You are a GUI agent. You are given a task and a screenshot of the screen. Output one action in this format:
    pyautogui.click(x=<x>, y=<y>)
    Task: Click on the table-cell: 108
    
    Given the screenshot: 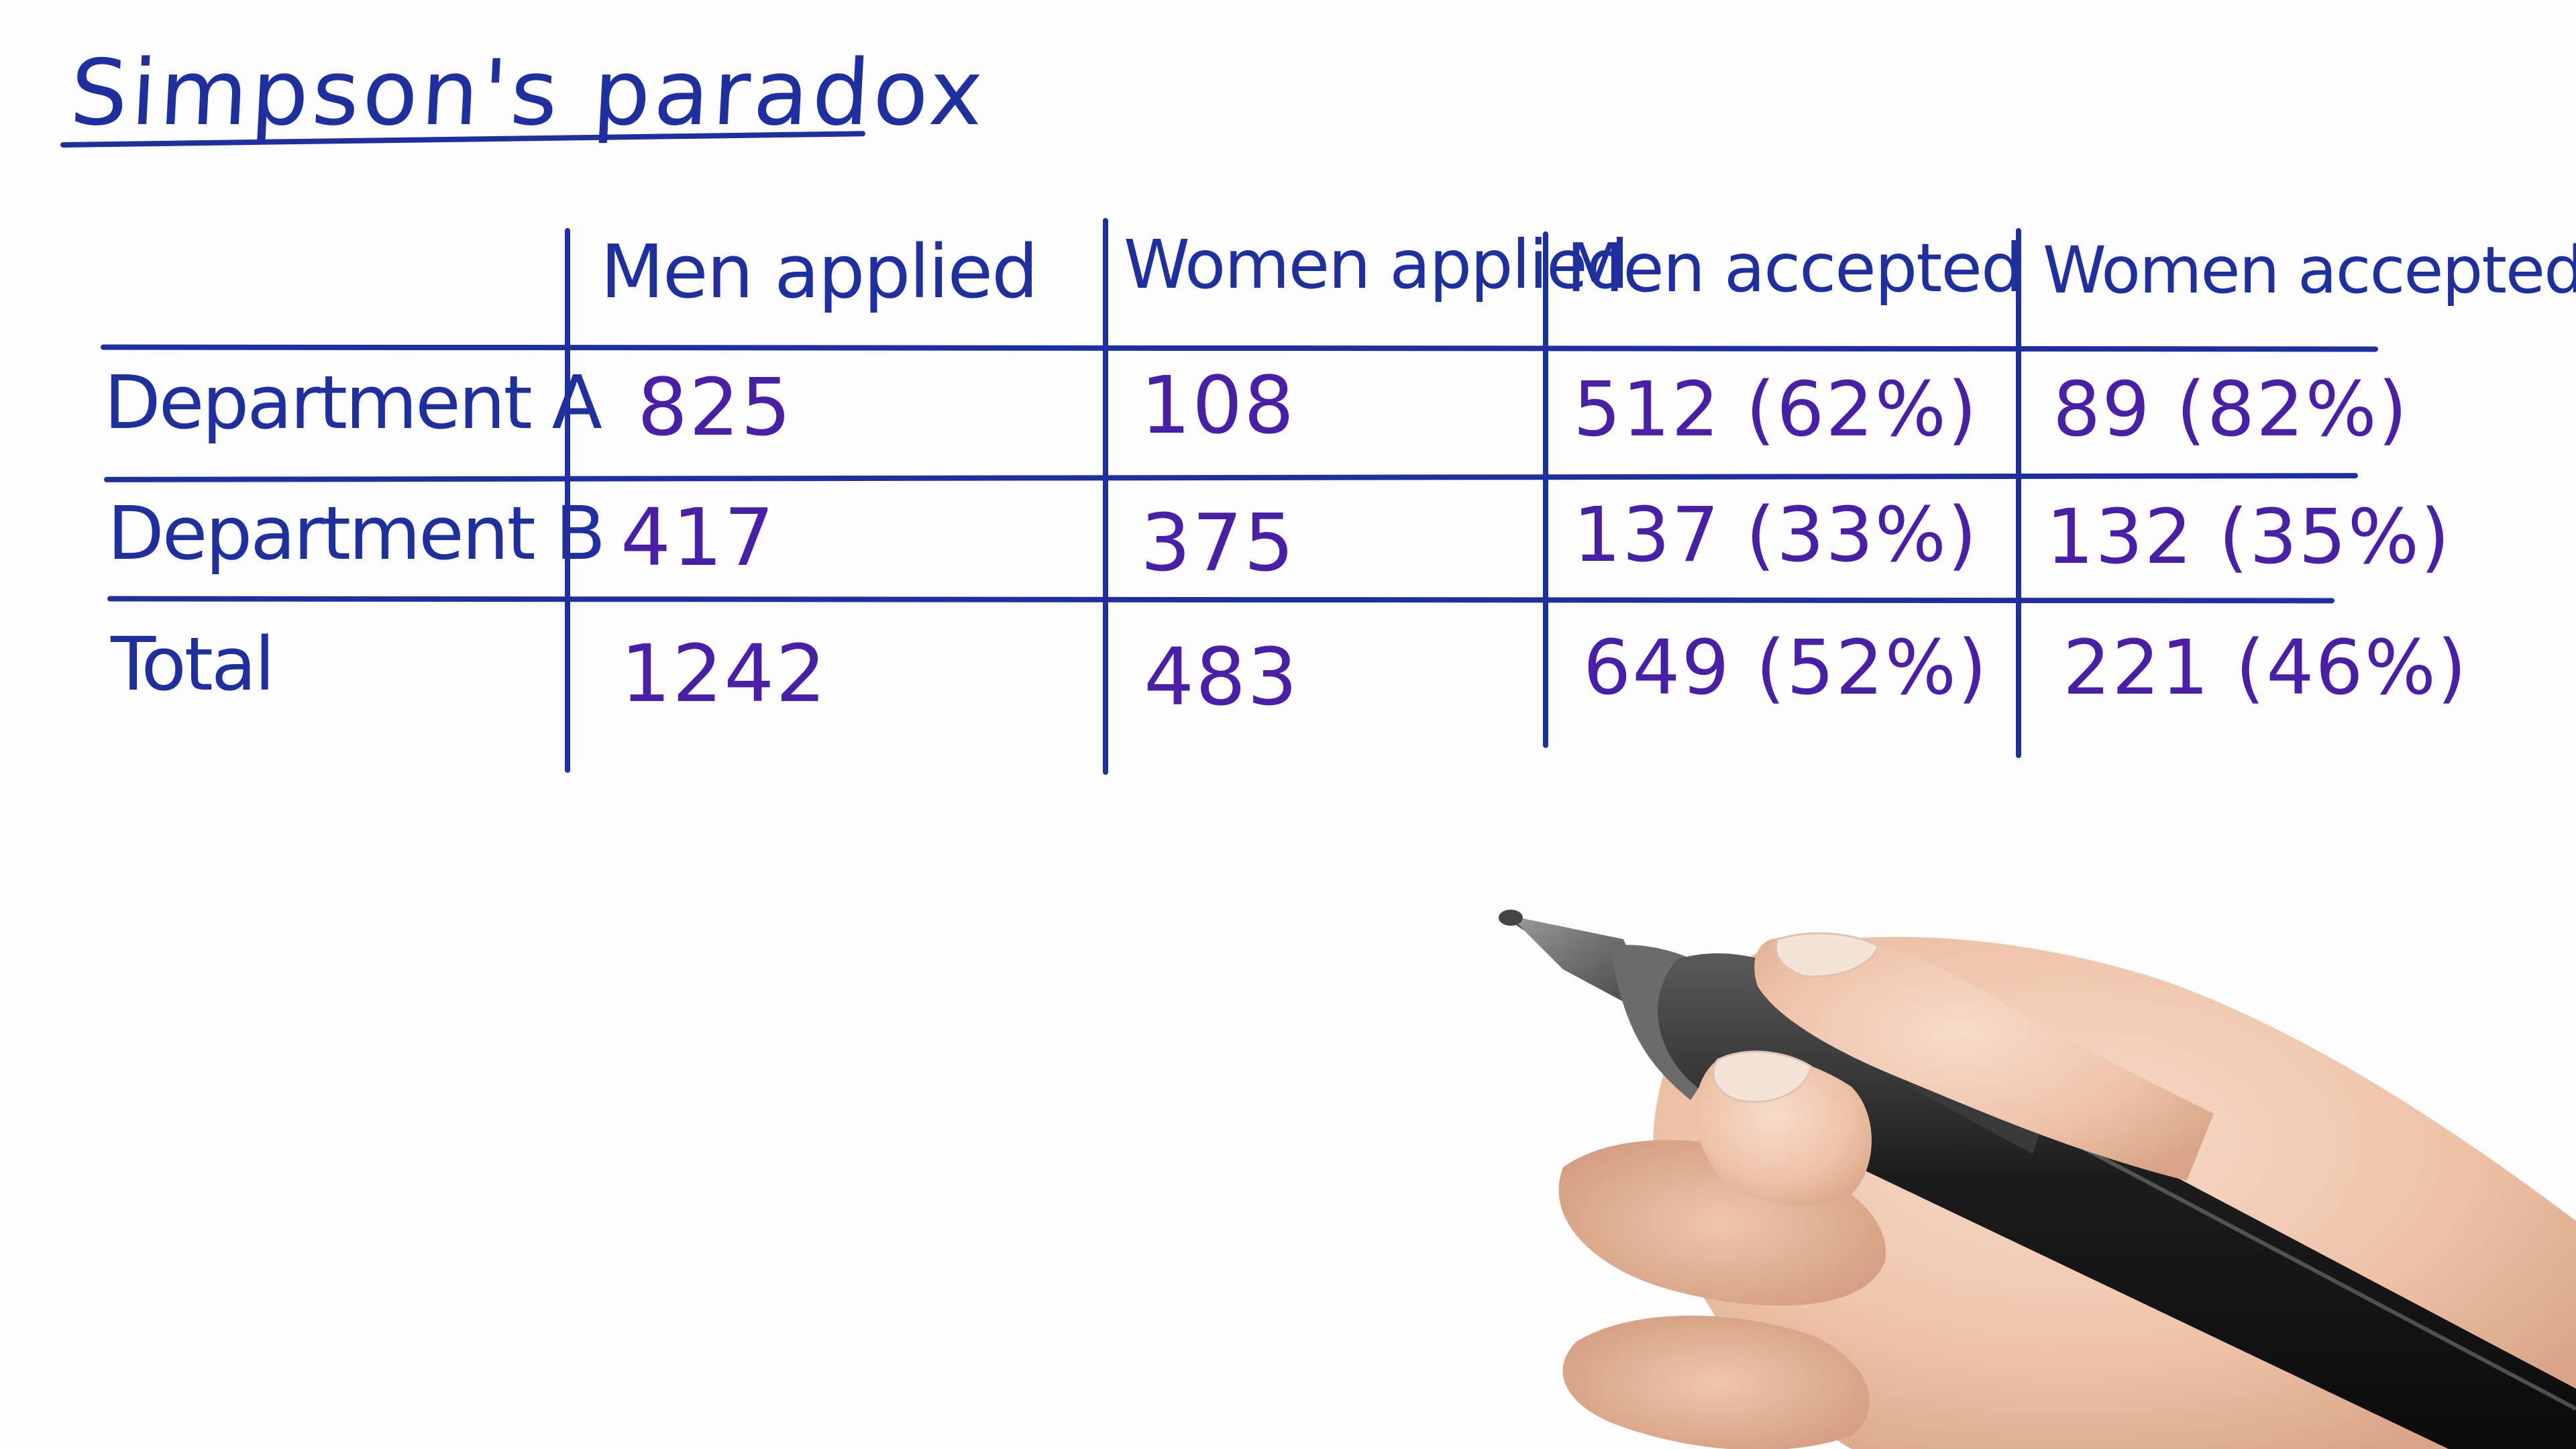 What is the action you would take?
    pyautogui.click(x=1218, y=405)
    